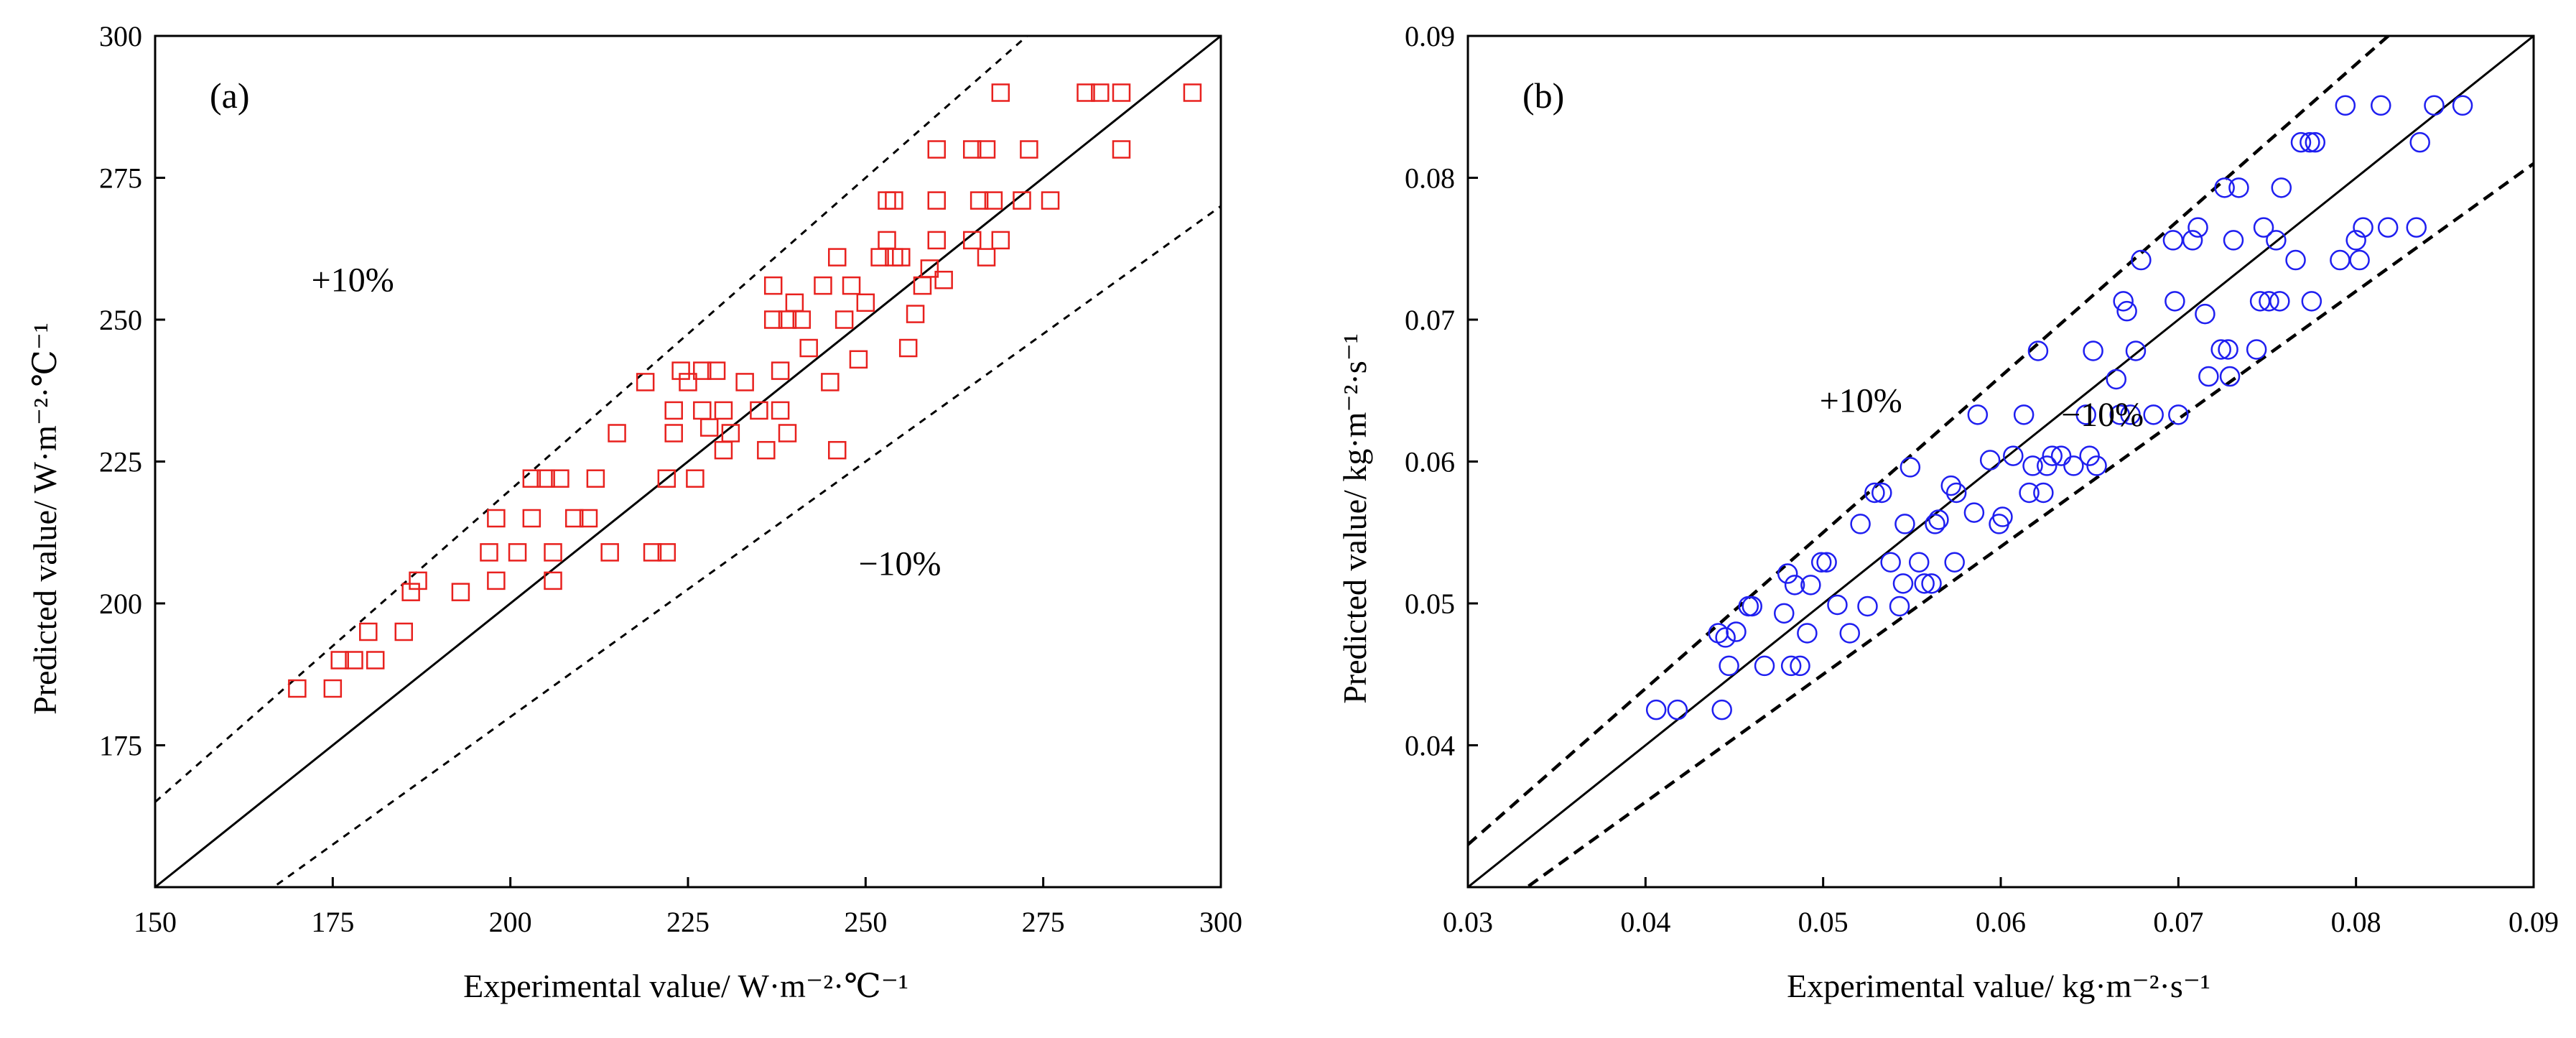 This screenshot has height=1038, width=2576. Describe the element at coordinates (120, 604) in the screenshot. I see `y-tick-label-a-1: 200` at that location.